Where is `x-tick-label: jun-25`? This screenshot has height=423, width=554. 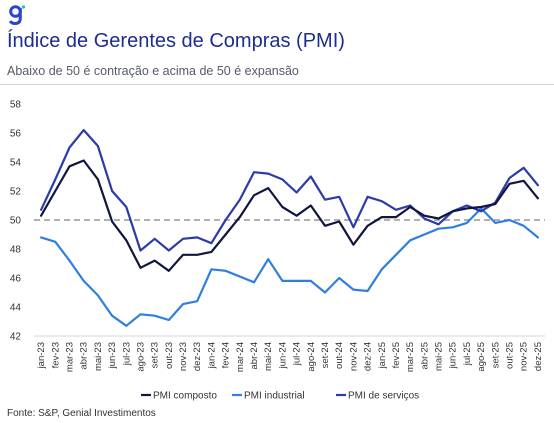
x-tick-label: jun-25 is located at coordinates (453, 355).